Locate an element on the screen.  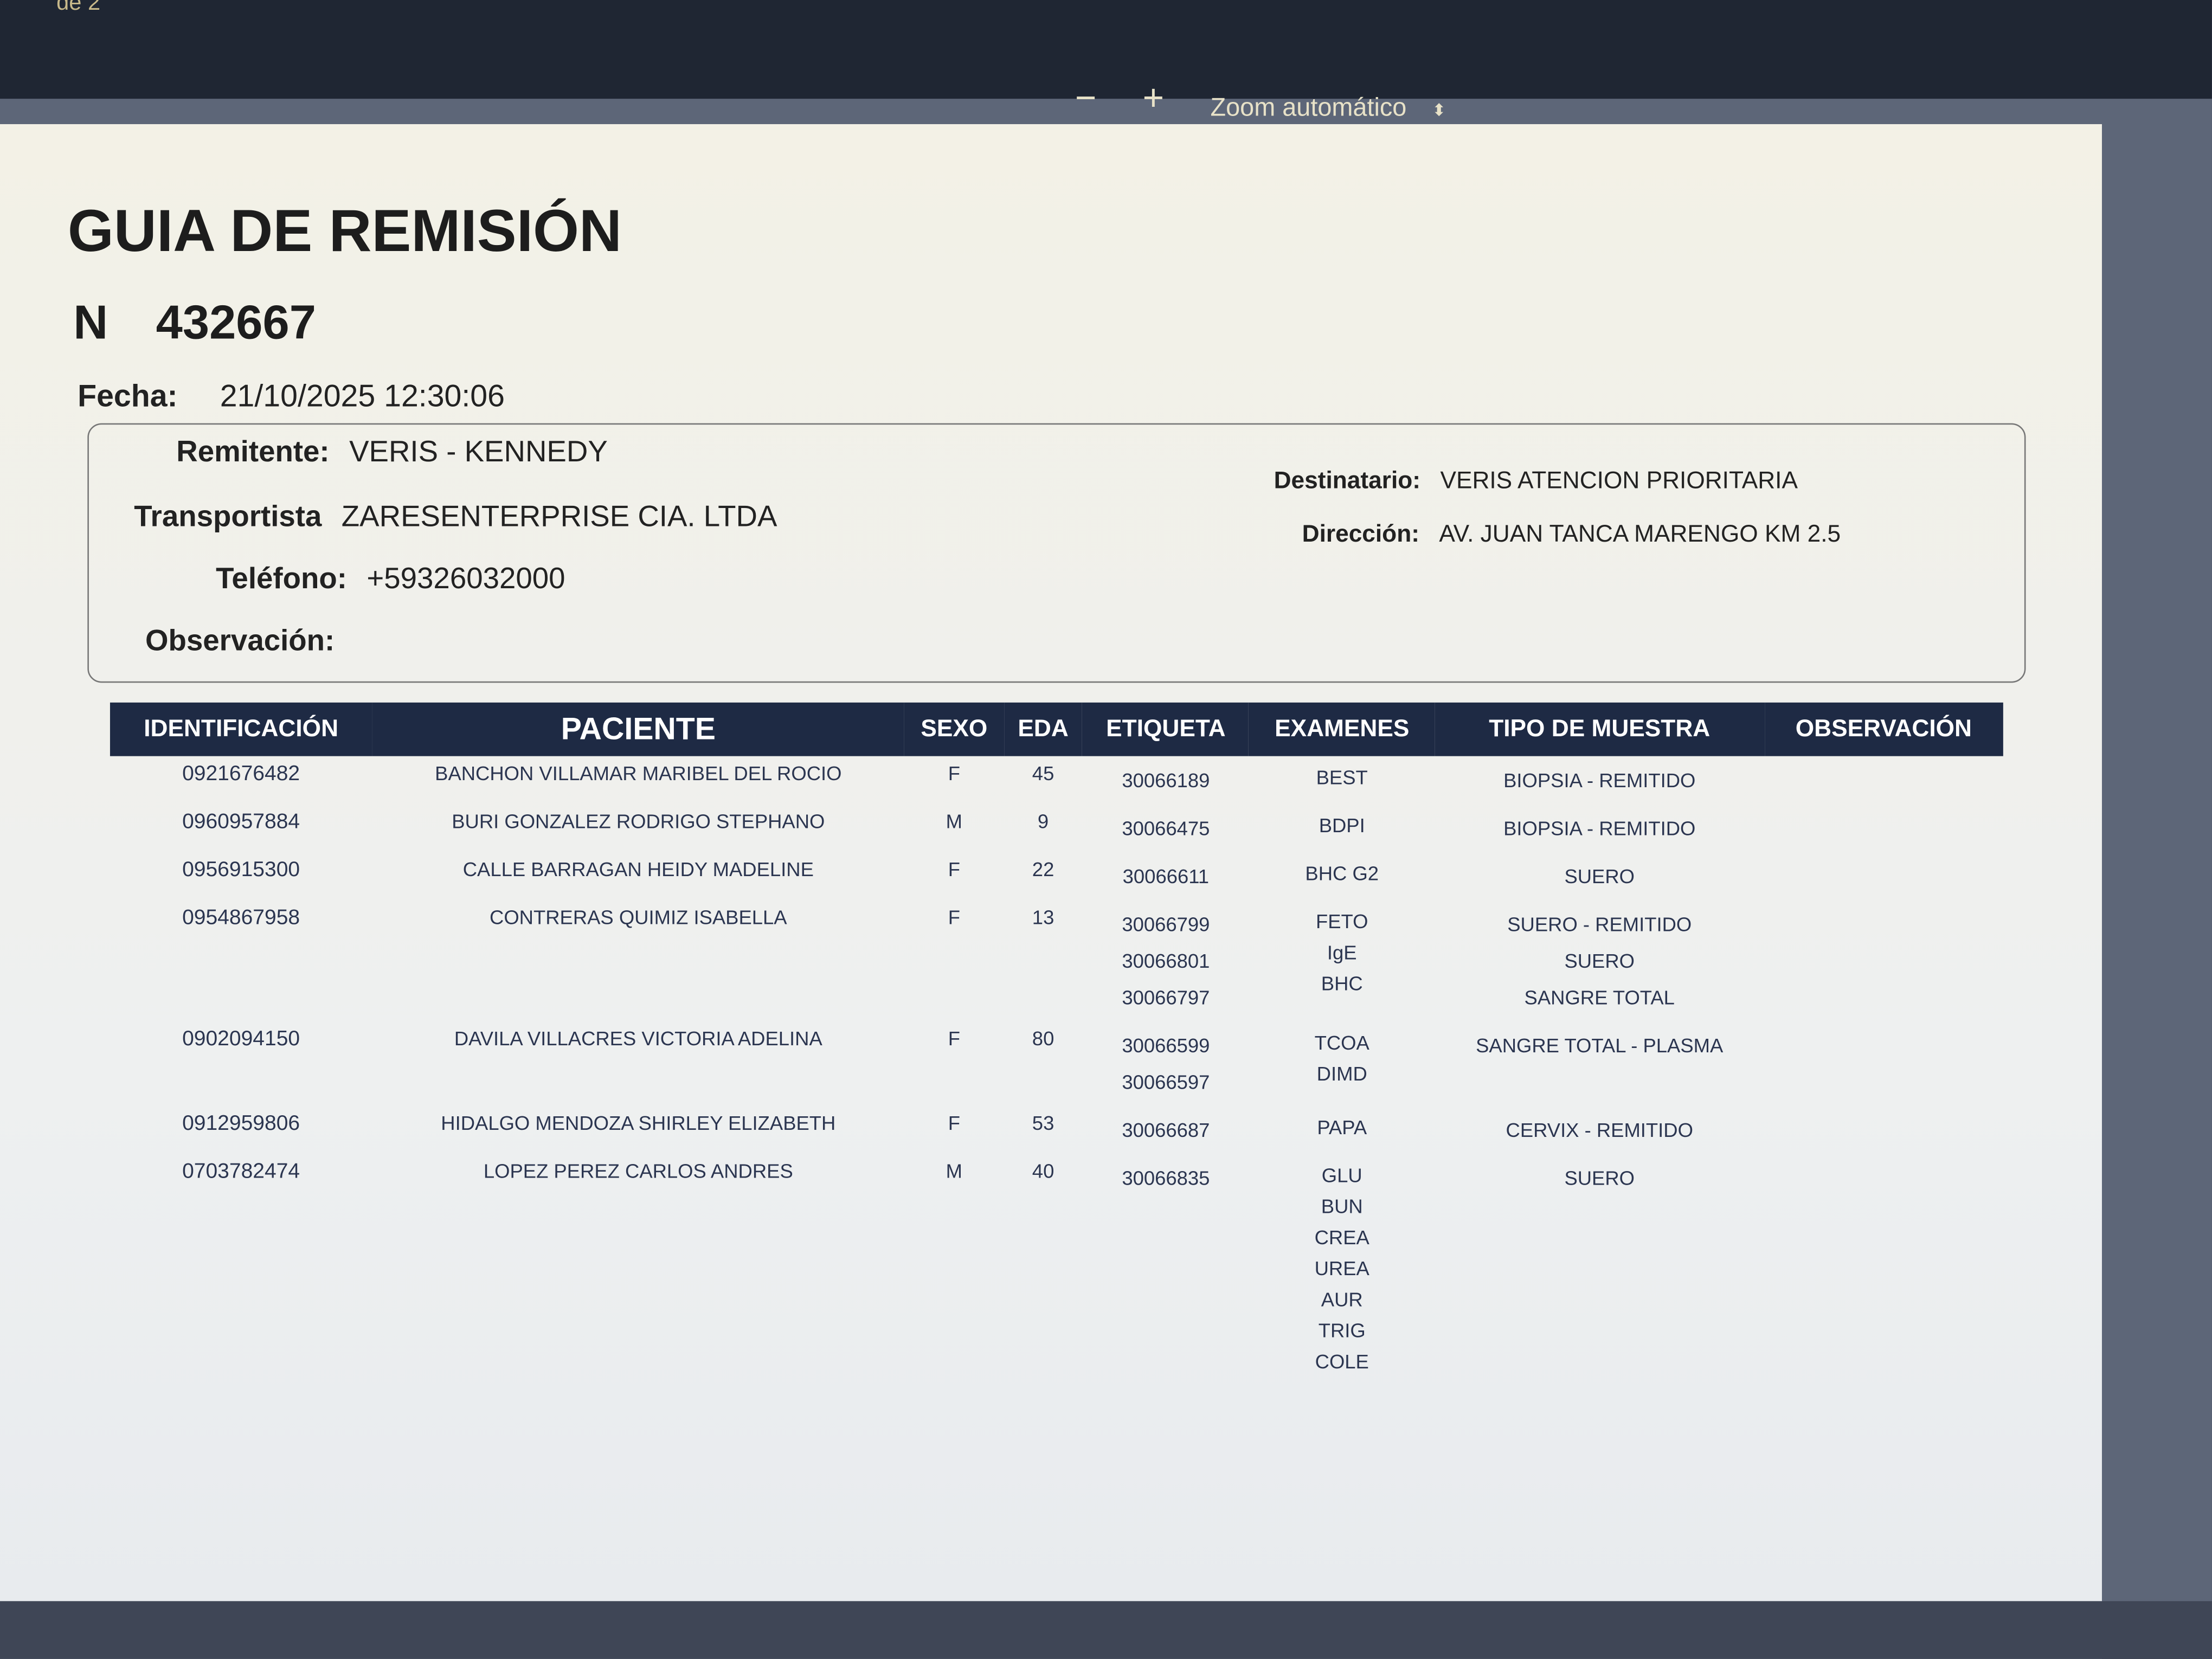
cell-tipo-muestra: SANGRE TOTAL - PLASMA is located at coordinates (1599, 1063).